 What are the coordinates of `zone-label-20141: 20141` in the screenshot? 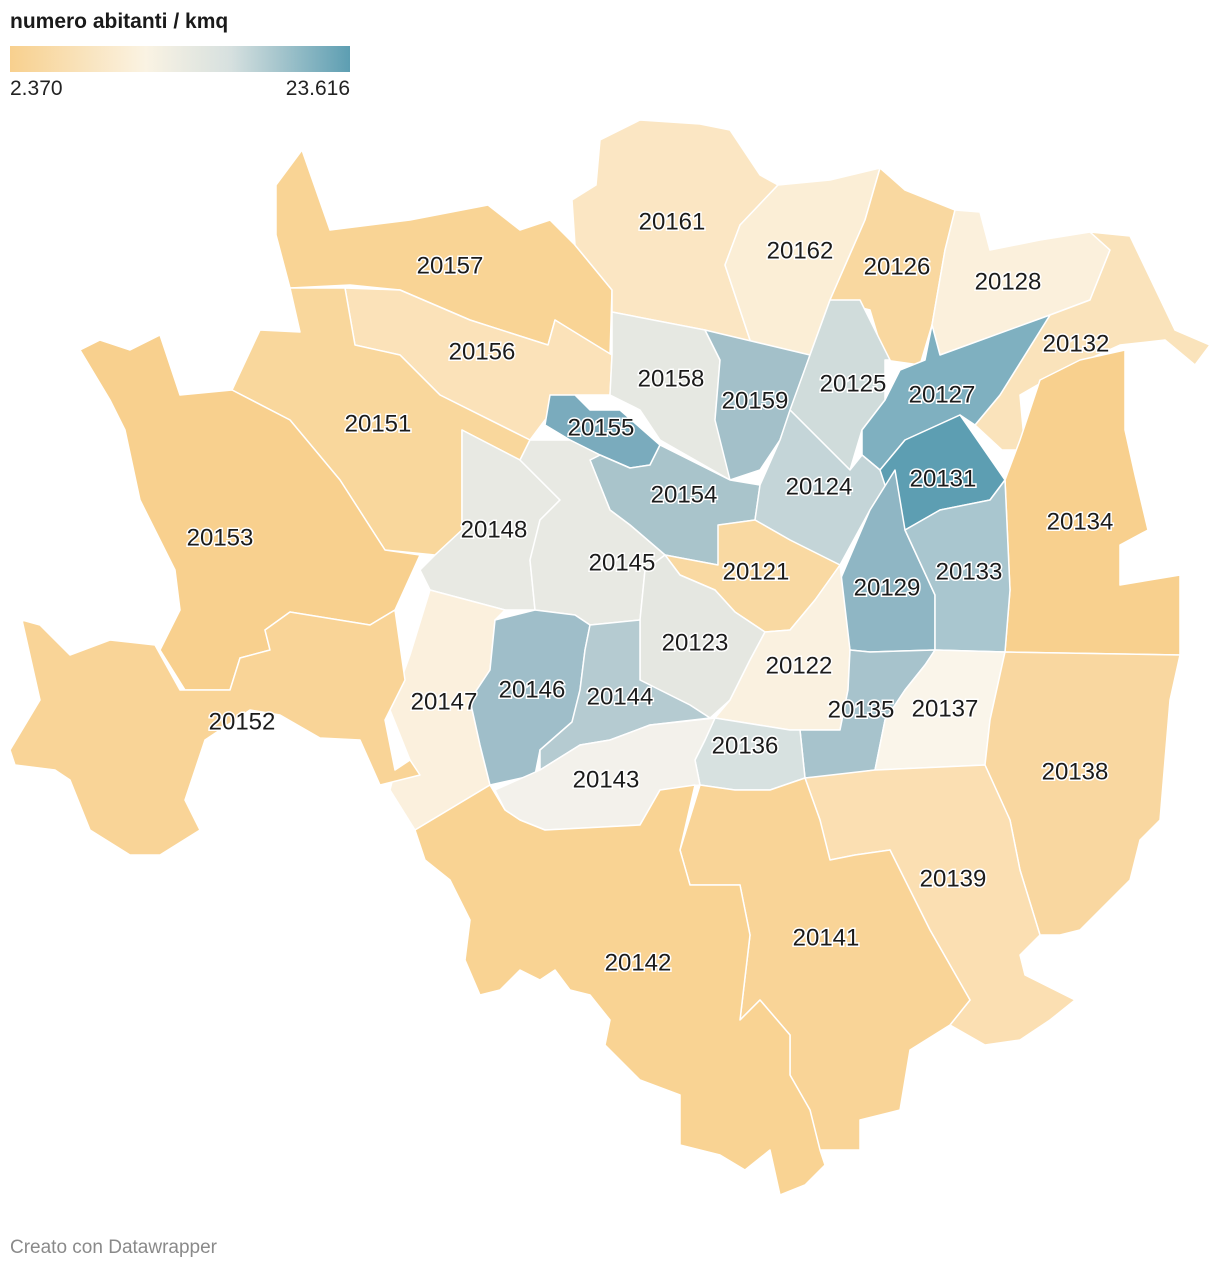 It's located at (826, 937).